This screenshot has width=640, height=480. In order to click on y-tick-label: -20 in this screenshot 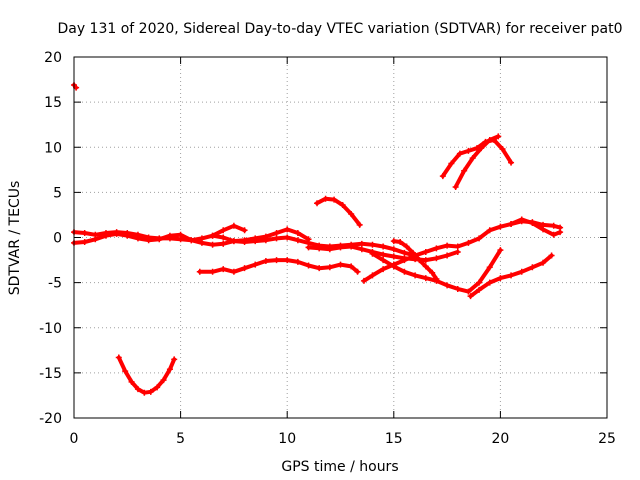, I will do `click(50, 419)`.